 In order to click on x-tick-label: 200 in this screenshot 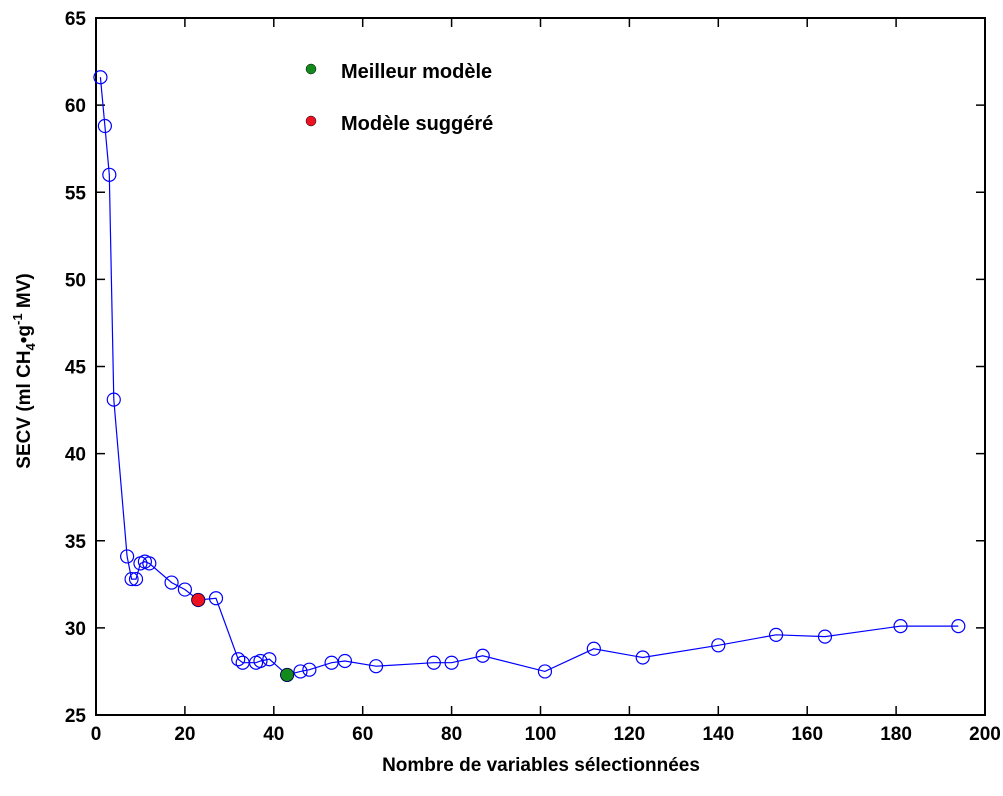, I will do `click(985, 734)`.